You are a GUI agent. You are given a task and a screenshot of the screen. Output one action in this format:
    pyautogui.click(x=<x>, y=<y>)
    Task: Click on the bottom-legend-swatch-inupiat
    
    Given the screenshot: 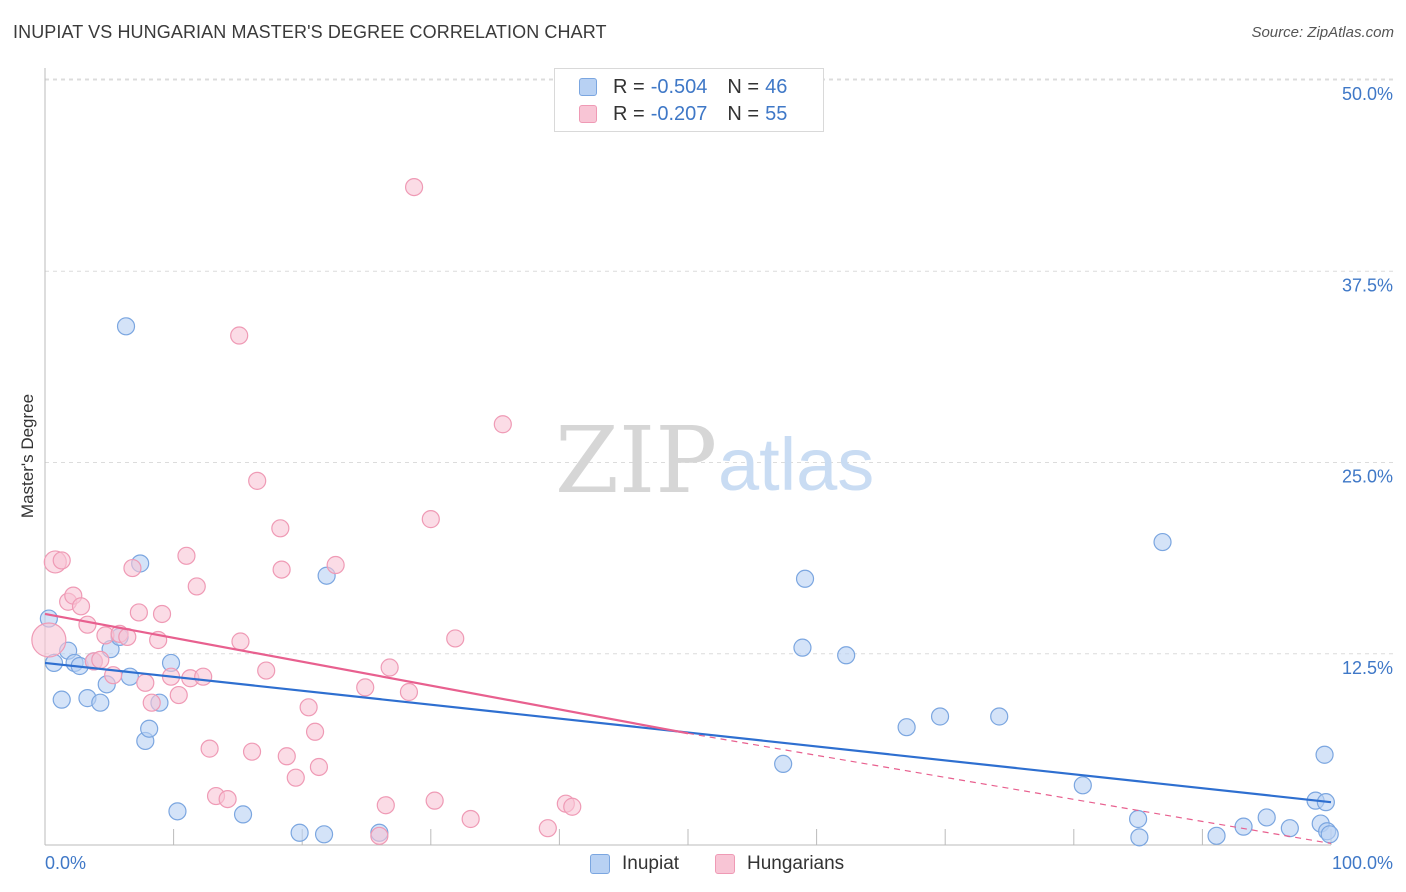 What is the action you would take?
    pyautogui.click(x=600, y=864)
    